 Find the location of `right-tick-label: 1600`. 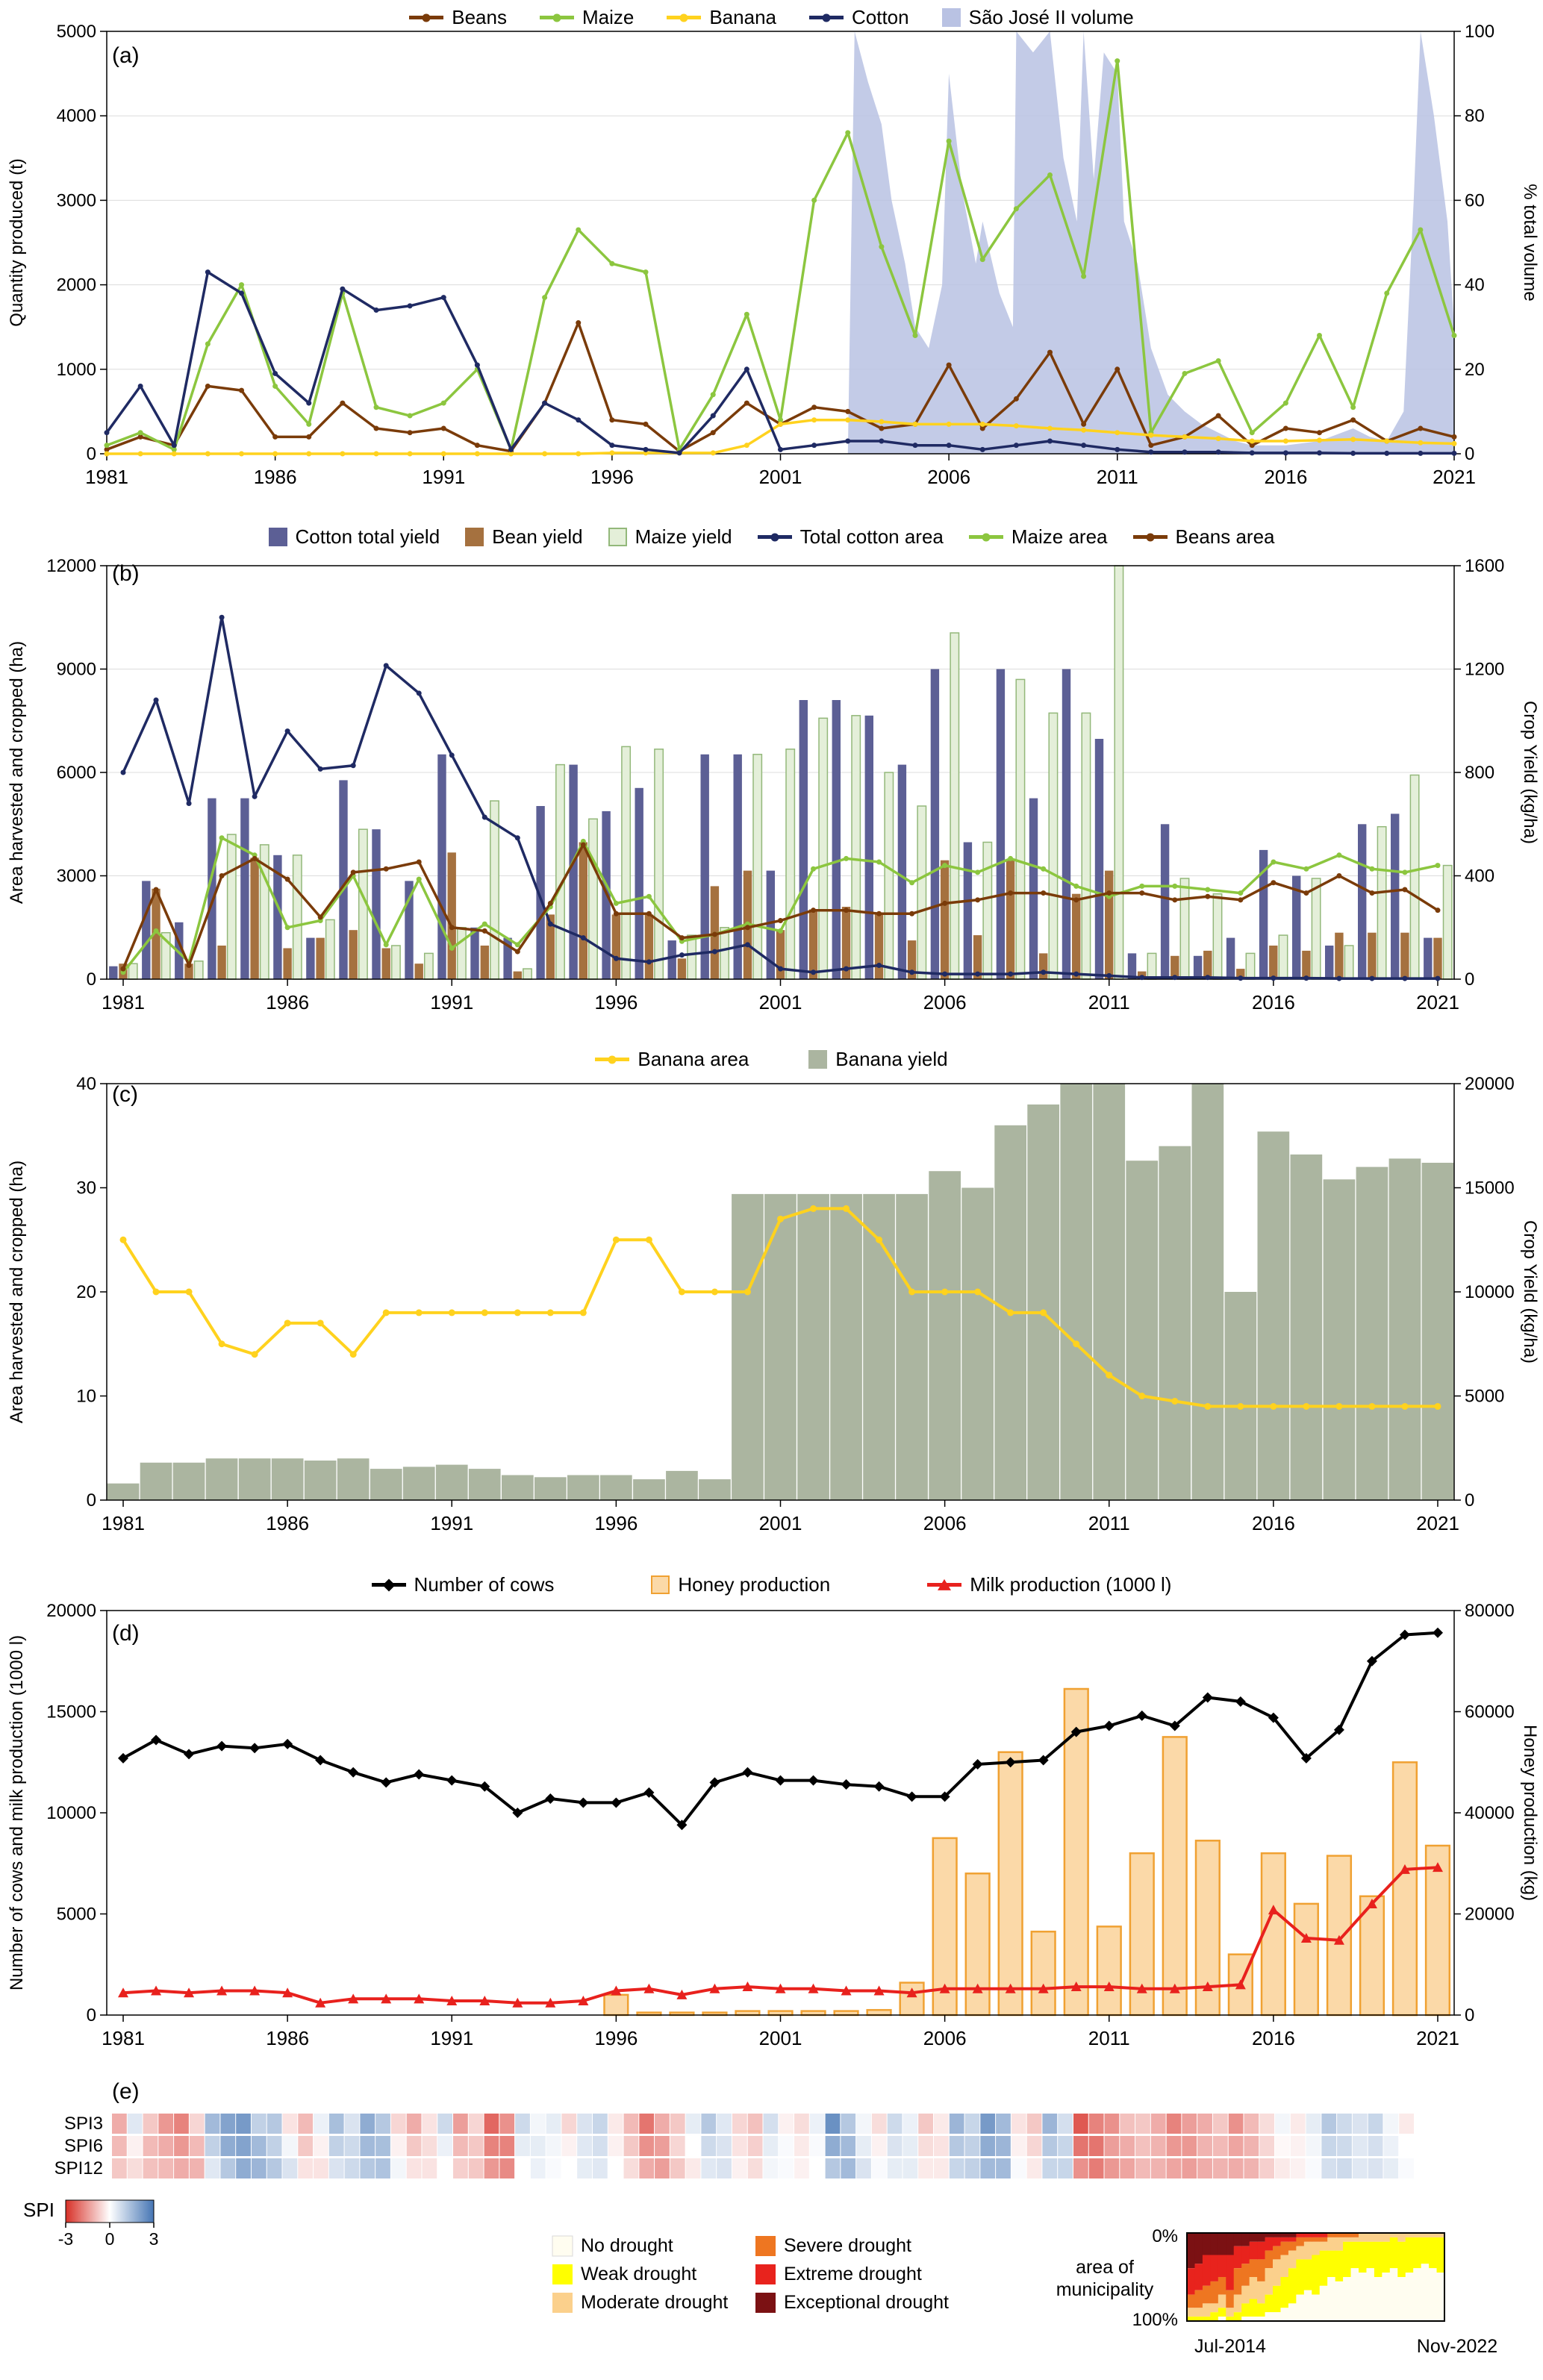

right-tick-label: 1600 is located at coordinates (1484, 566).